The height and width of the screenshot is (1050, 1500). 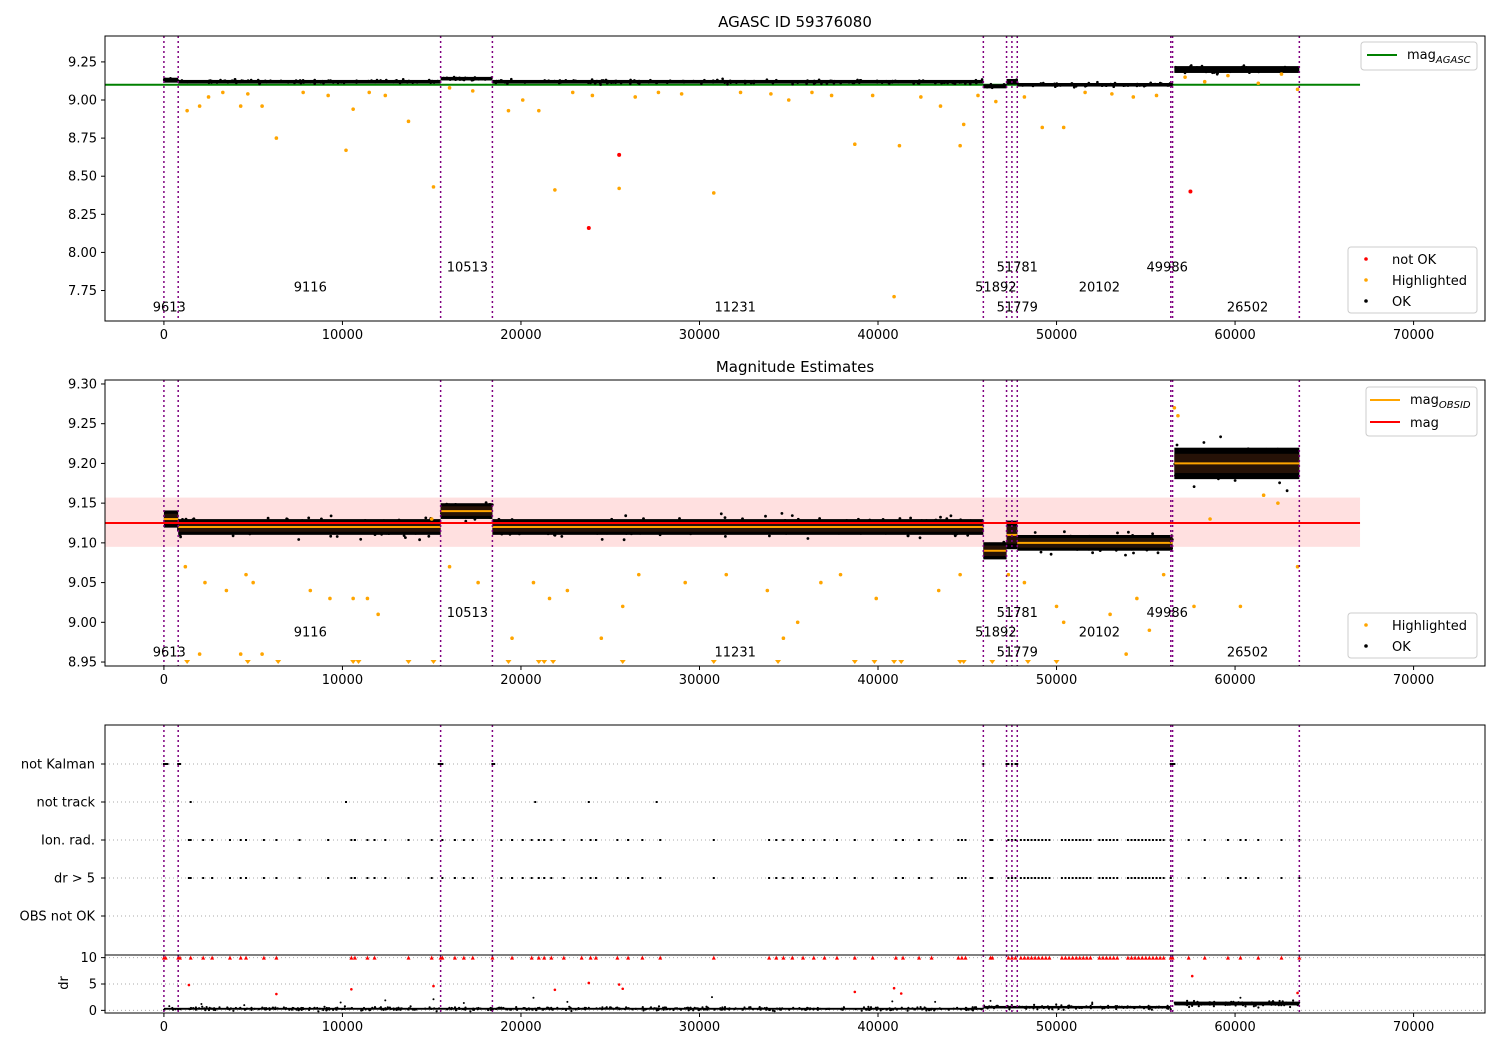 What do you see at coordinates (735, 307) in the screenshot?
I see `agasc-obsid-label: 11231` at bounding box center [735, 307].